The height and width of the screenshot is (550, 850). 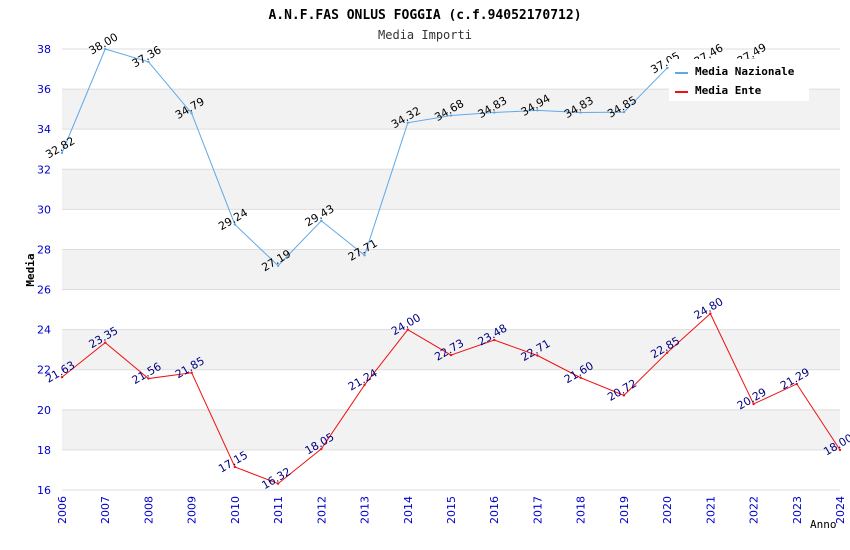 I want to click on x-tick-label: 2013, so click(x=365, y=510).